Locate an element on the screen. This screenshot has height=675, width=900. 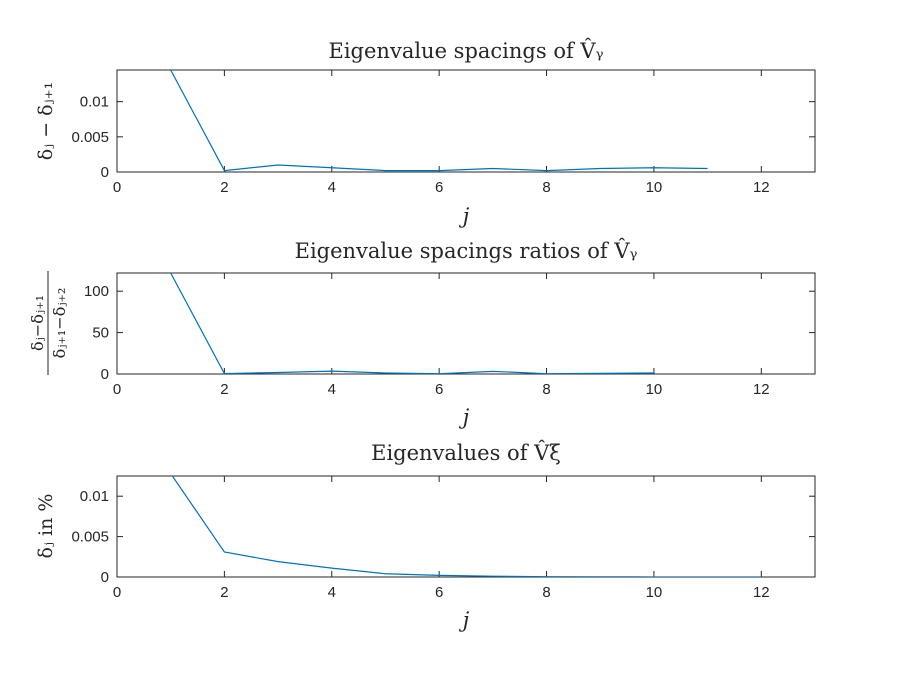
y-axis-label-fraction: δⱼ−δⱼ₊₁ δⱼ₊₁−δⱼ₊₂ is located at coordinates (48, 323).